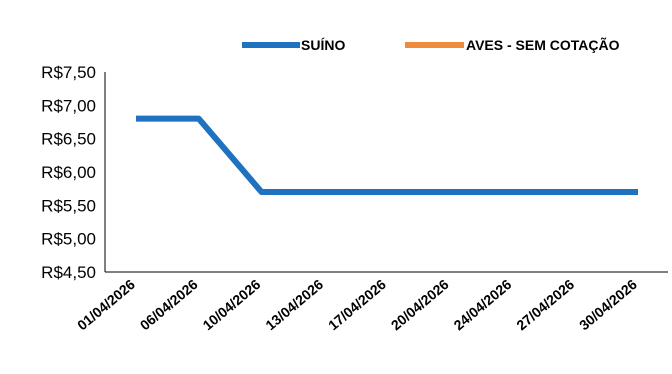 The image size is (672, 374). Describe the element at coordinates (68, 205) in the screenshot. I see `y-tick-label: R$5,50` at that location.